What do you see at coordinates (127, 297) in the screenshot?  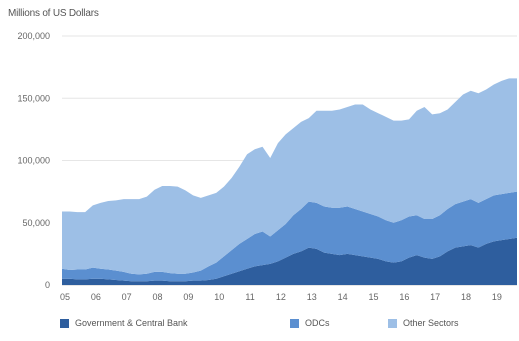 I see `x-tick-label: 07` at bounding box center [127, 297].